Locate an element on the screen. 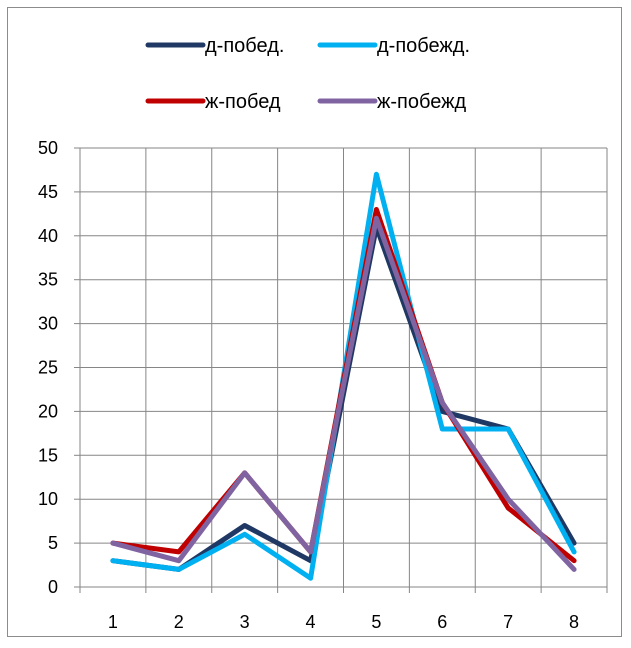  legend-label-1: д-побед. is located at coordinates (244, 46).